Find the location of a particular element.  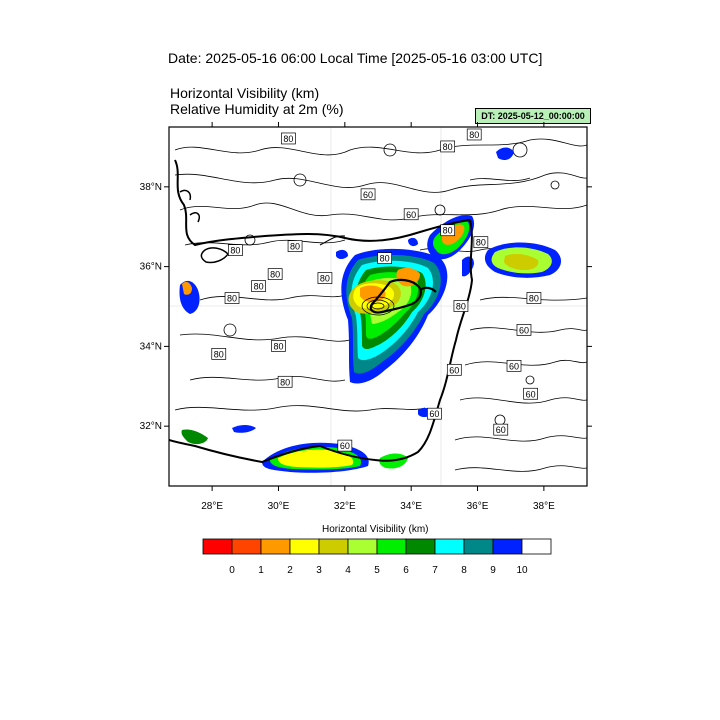

dt-badge: DT: 2025-05-12_00:00:00 is located at coordinates (533, 116).